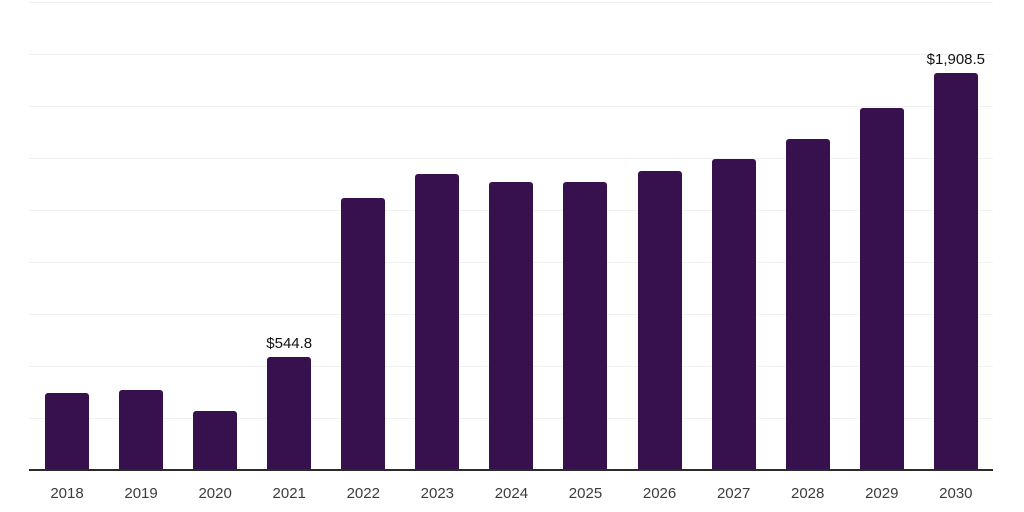 This screenshot has height=512, width=1024. I want to click on x-tick-label-2020: 2020, so click(215, 493).